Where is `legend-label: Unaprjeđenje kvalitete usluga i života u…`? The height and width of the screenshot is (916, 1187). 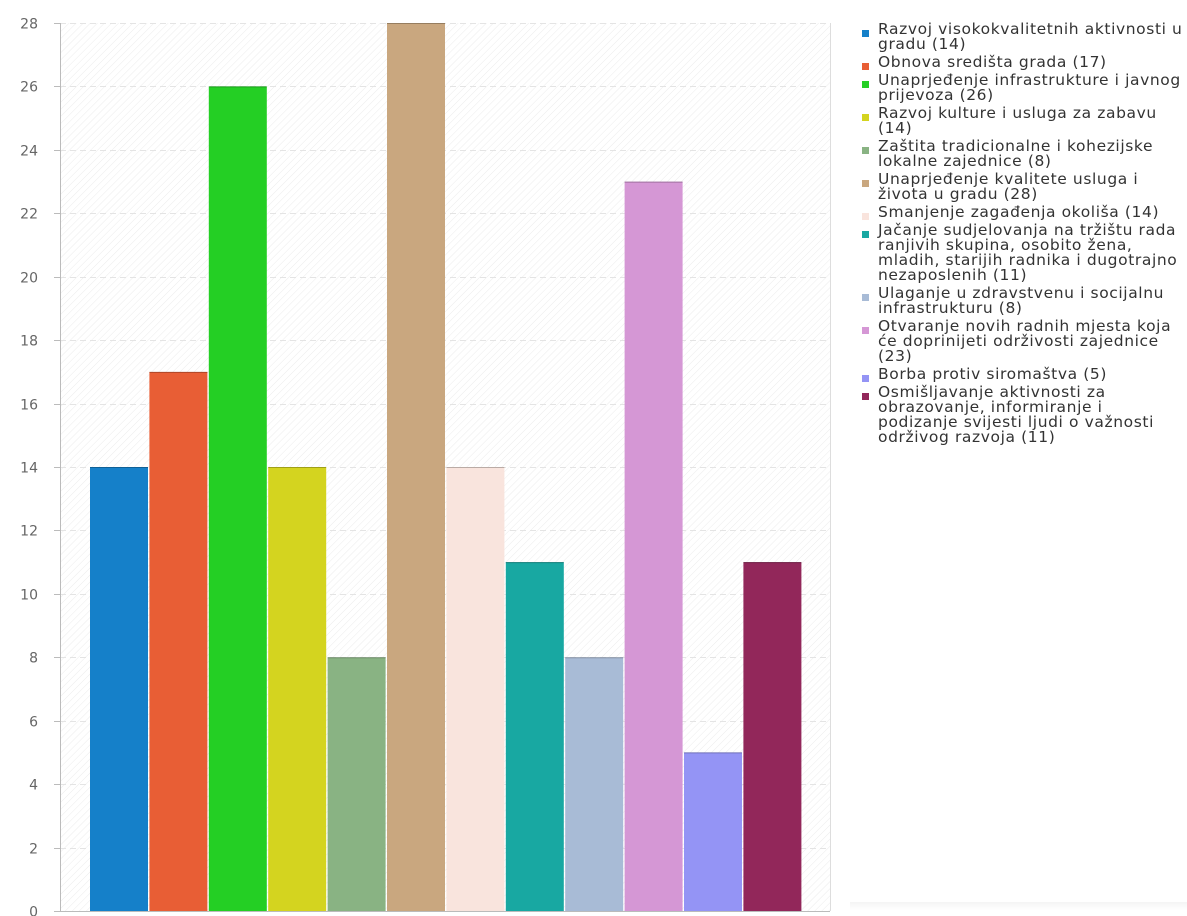
legend-label: Unaprjeđenje kvalitete usluga i života u… is located at coordinates (1008, 186).